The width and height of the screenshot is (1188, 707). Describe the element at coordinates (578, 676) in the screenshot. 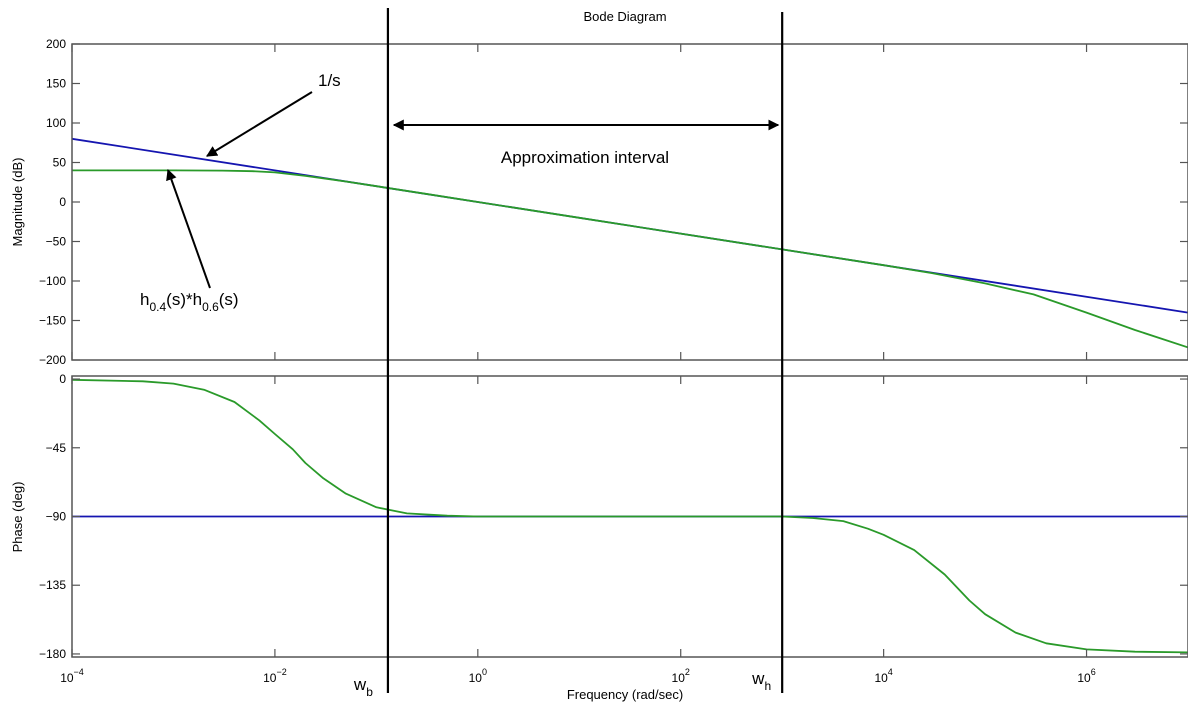

I see `x-tick-labels: 10⁻⁴ 10⁻² 10⁰ 10² 10⁴ 10⁶` at that location.